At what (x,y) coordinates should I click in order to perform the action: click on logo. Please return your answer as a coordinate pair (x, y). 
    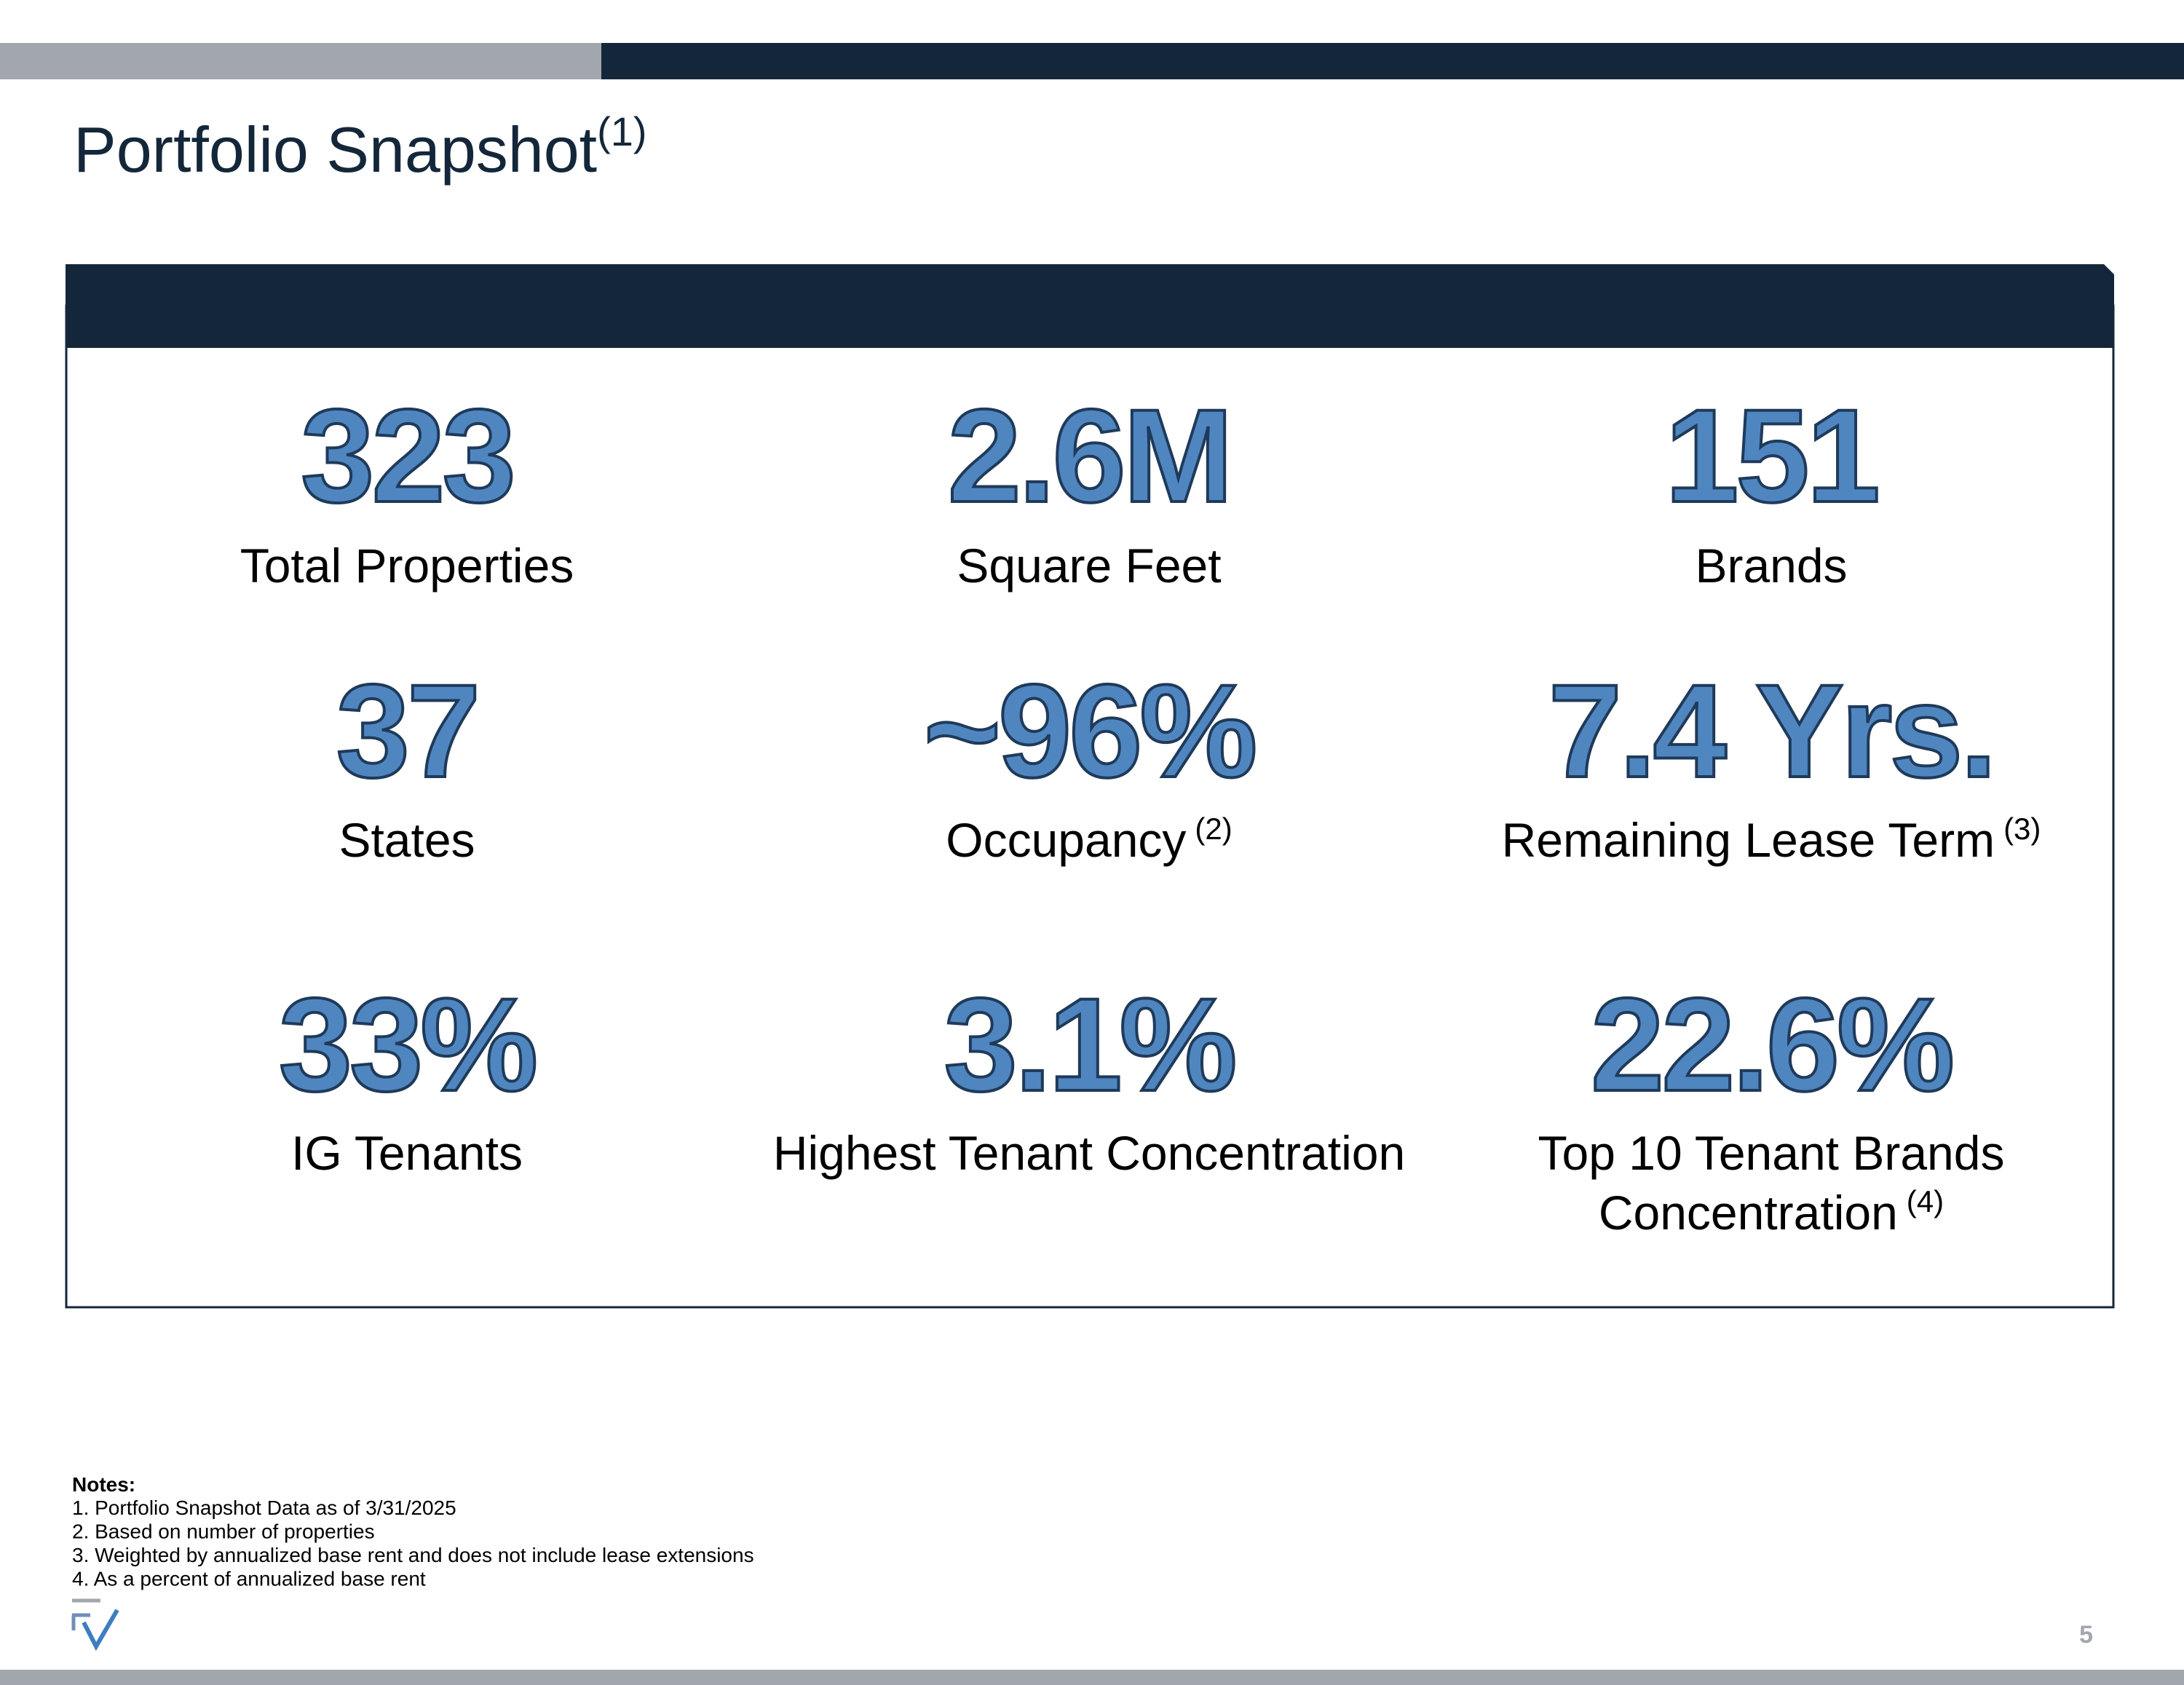
    Looking at the image, I should click on (95, 1625).